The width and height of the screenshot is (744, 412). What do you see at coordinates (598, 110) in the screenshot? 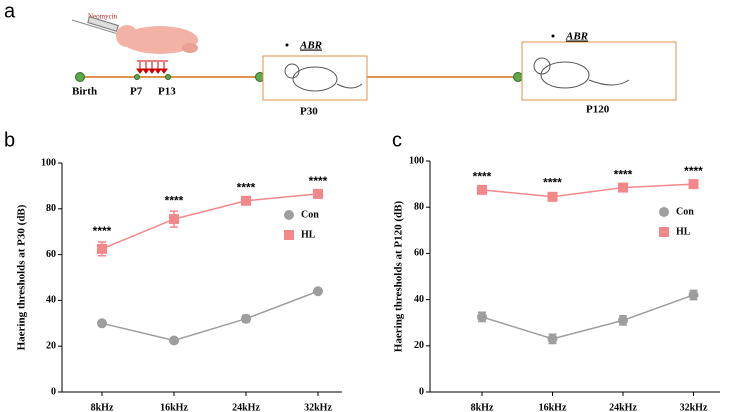
I see `test-age: P120` at bounding box center [598, 110].